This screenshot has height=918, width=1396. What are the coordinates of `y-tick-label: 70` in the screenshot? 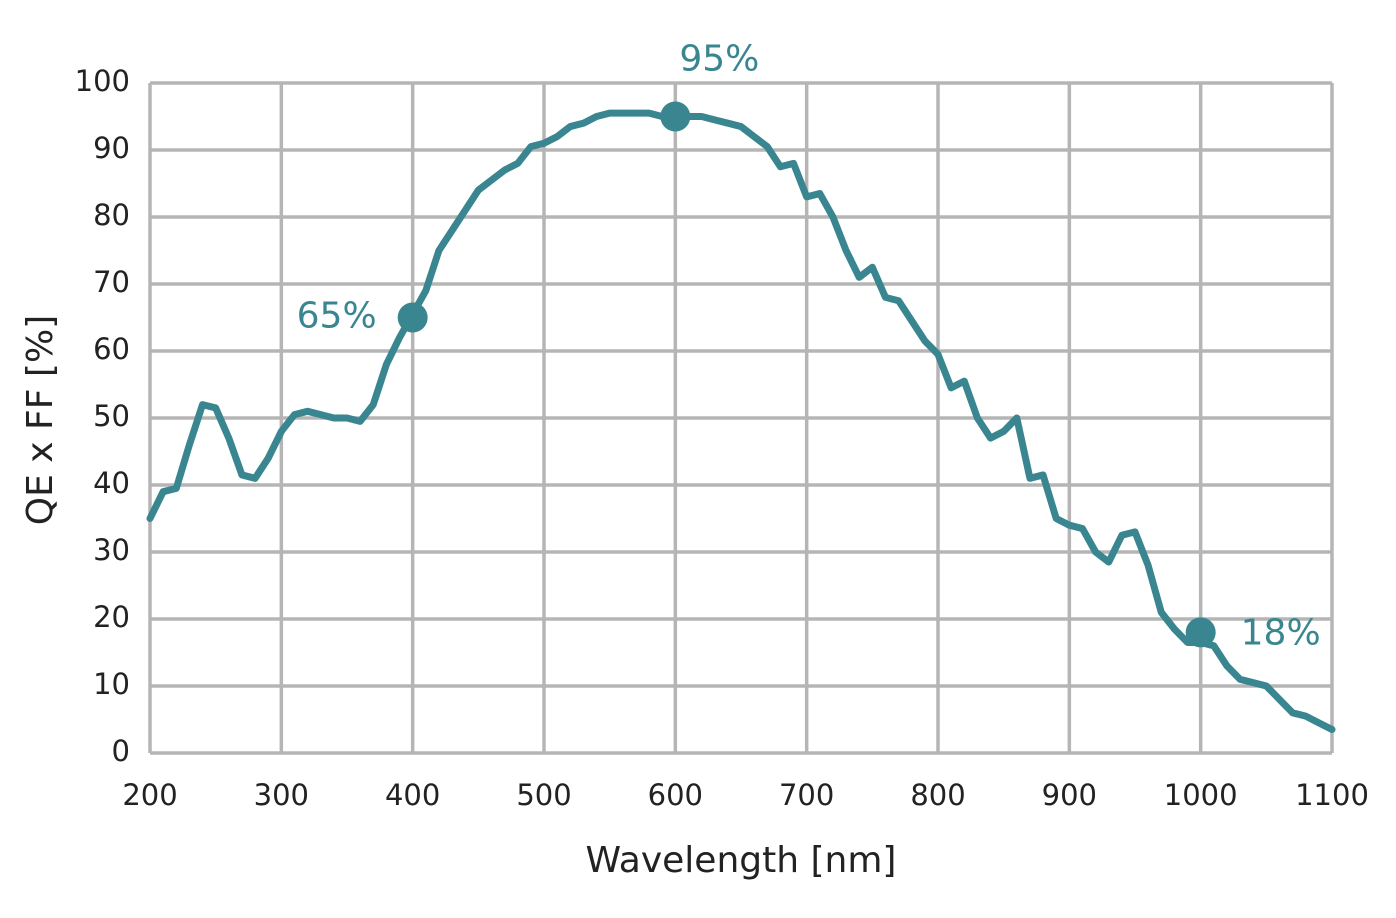 It's located at (111, 282).